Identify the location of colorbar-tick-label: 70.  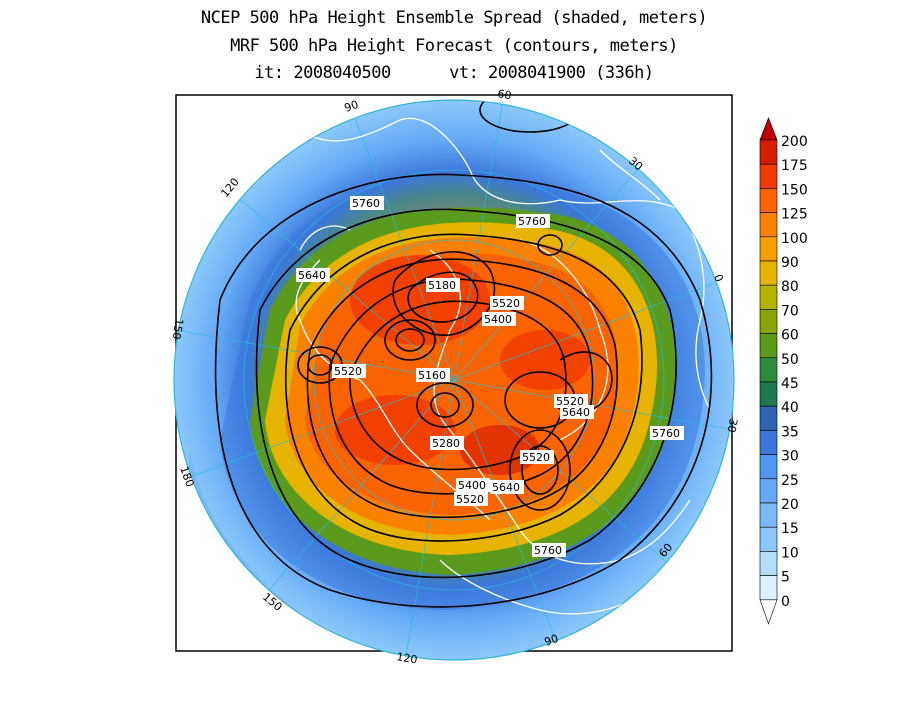
(790, 311).